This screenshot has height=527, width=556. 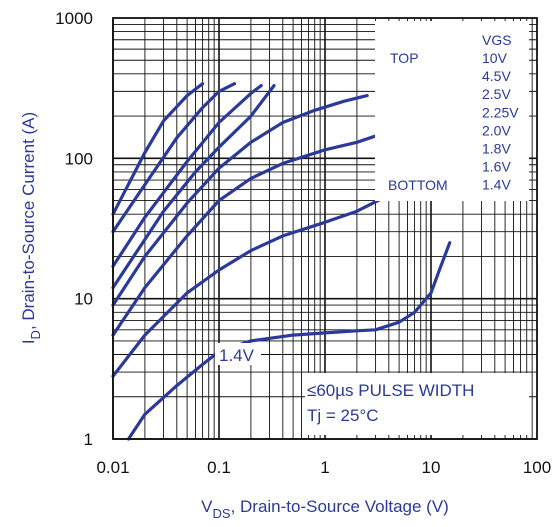 I want to click on annotation-panel, so click(x=417, y=404).